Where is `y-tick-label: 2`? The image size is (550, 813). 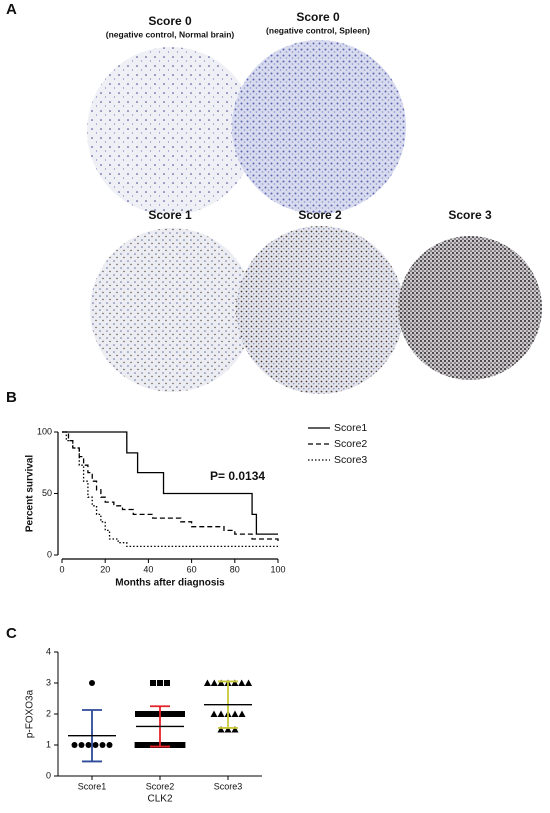
y-tick-label: 2 is located at coordinates (48, 713).